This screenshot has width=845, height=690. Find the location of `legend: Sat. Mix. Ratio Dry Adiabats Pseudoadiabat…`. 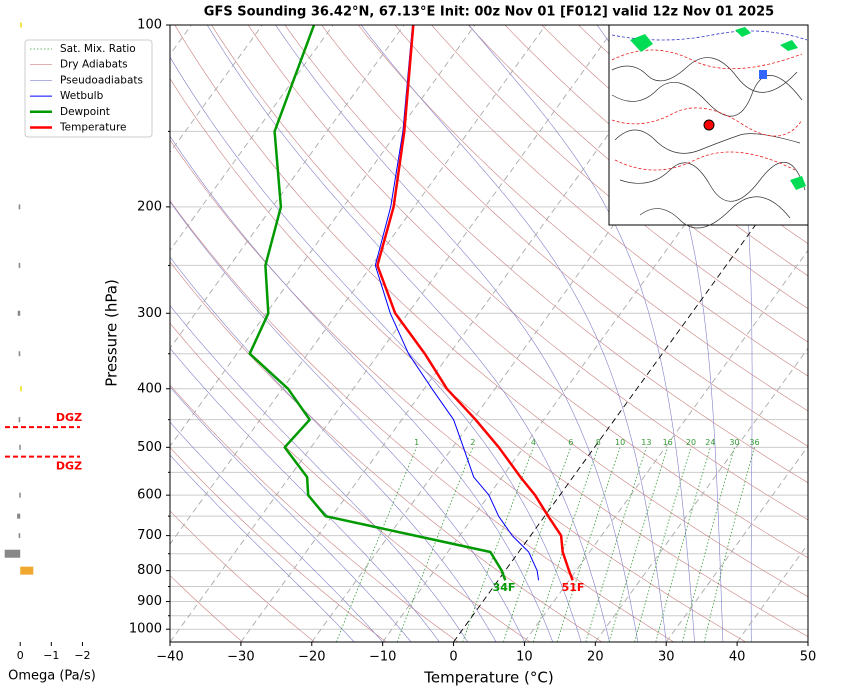

legend: Sat. Mix. Ratio Dry Adiabats Pseudoadiabat… is located at coordinates (88, 88).